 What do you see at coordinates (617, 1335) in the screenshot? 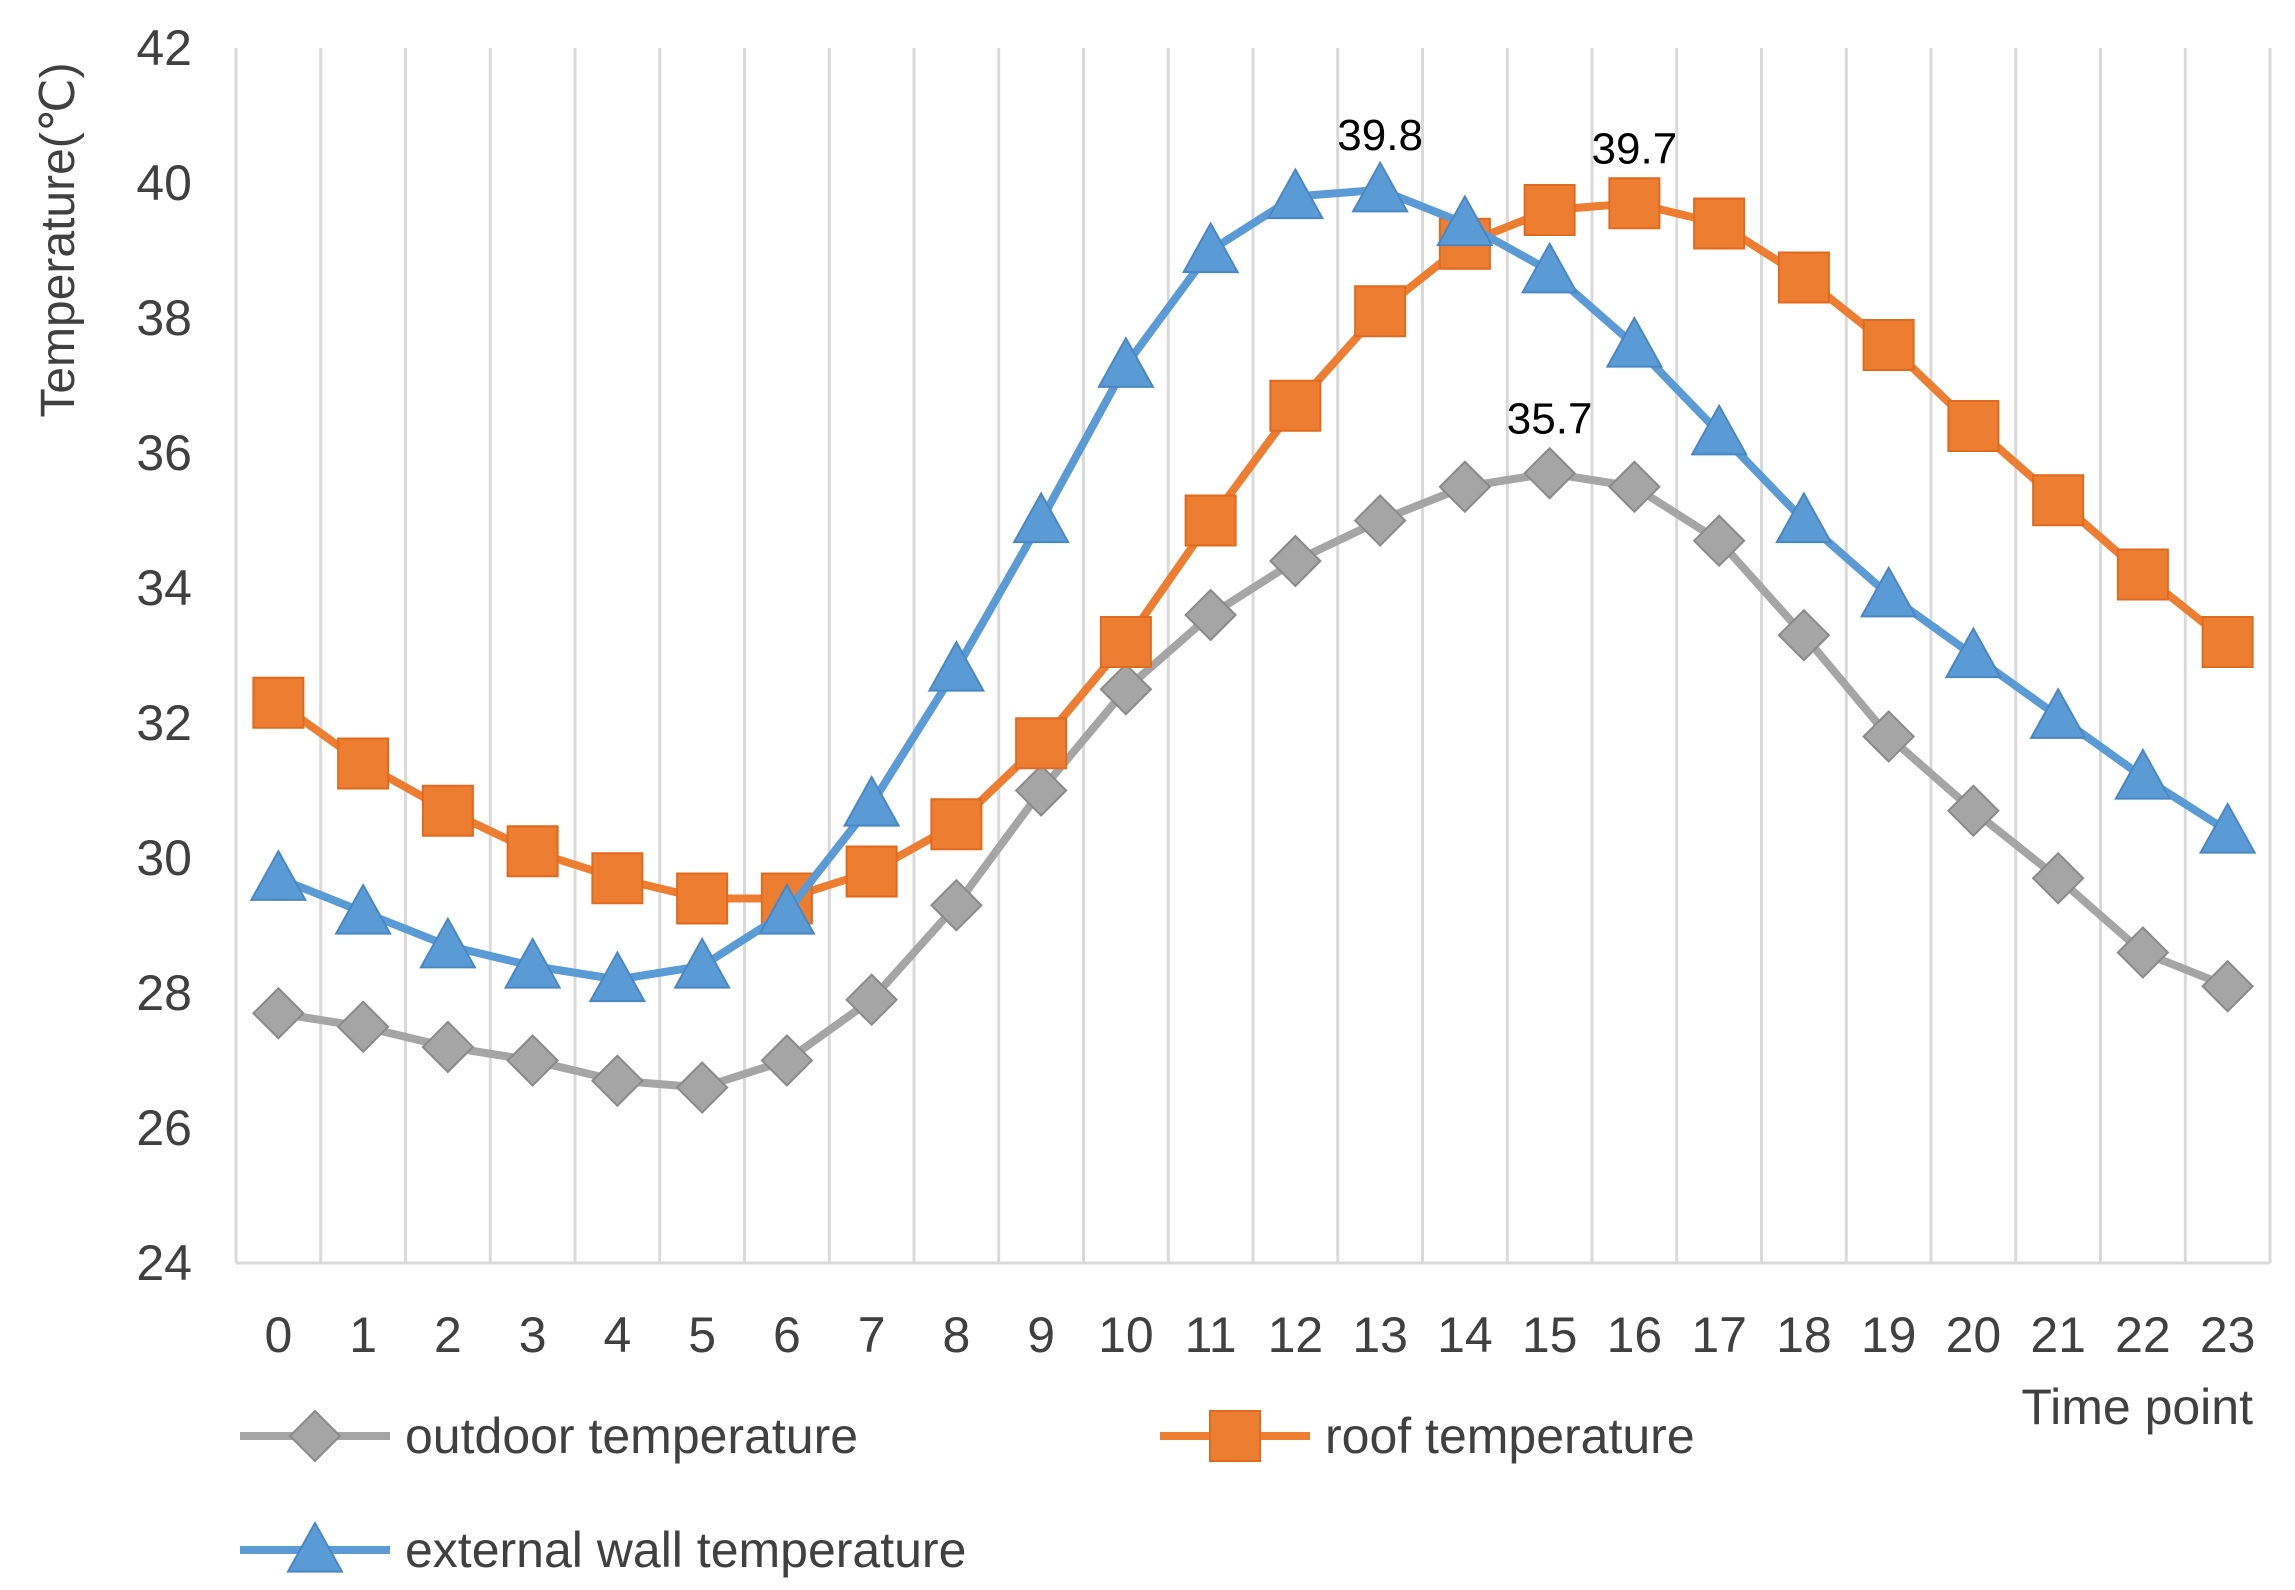
I see `x-tick-label: 4` at bounding box center [617, 1335].